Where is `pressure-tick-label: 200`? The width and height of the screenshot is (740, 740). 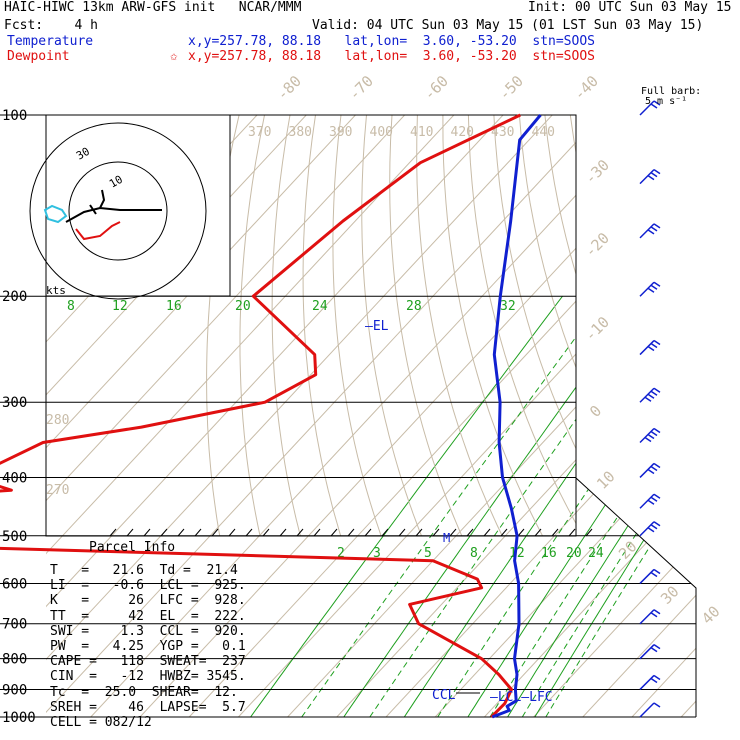
pressure-tick-label: 200 is located at coordinates (14, 297).